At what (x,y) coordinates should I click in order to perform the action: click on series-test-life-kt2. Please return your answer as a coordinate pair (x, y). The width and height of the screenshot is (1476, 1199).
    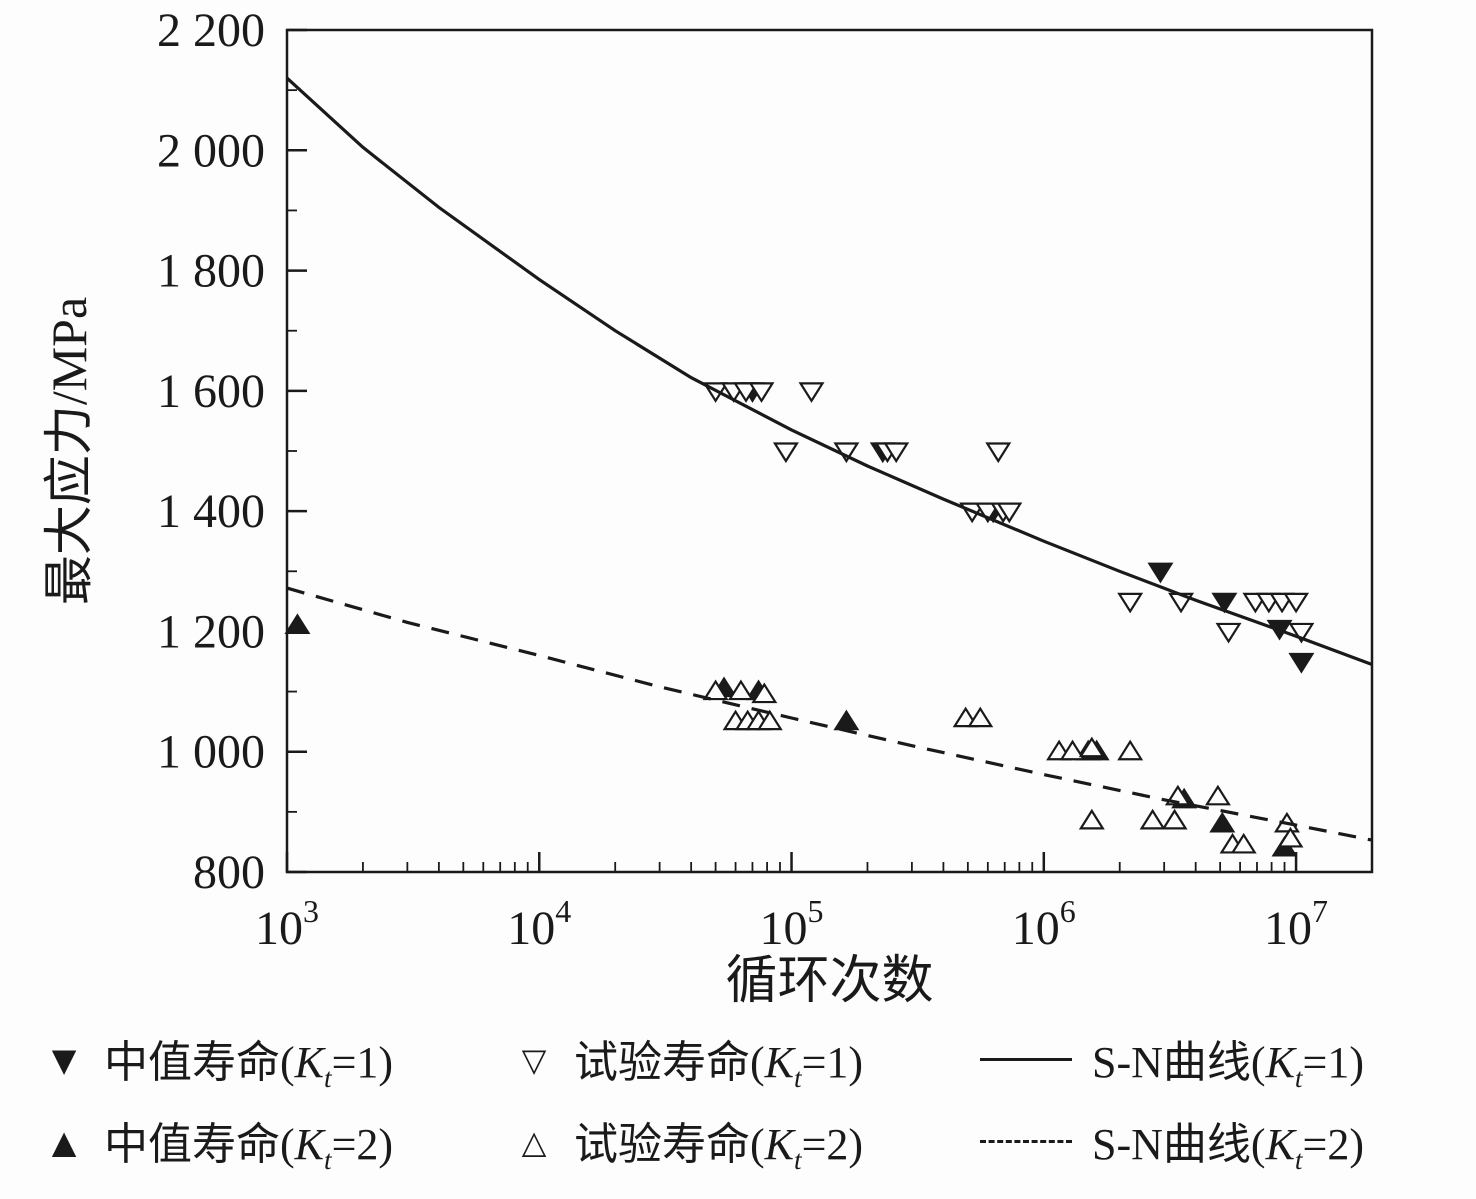
    Looking at the image, I should click on (1003, 766).